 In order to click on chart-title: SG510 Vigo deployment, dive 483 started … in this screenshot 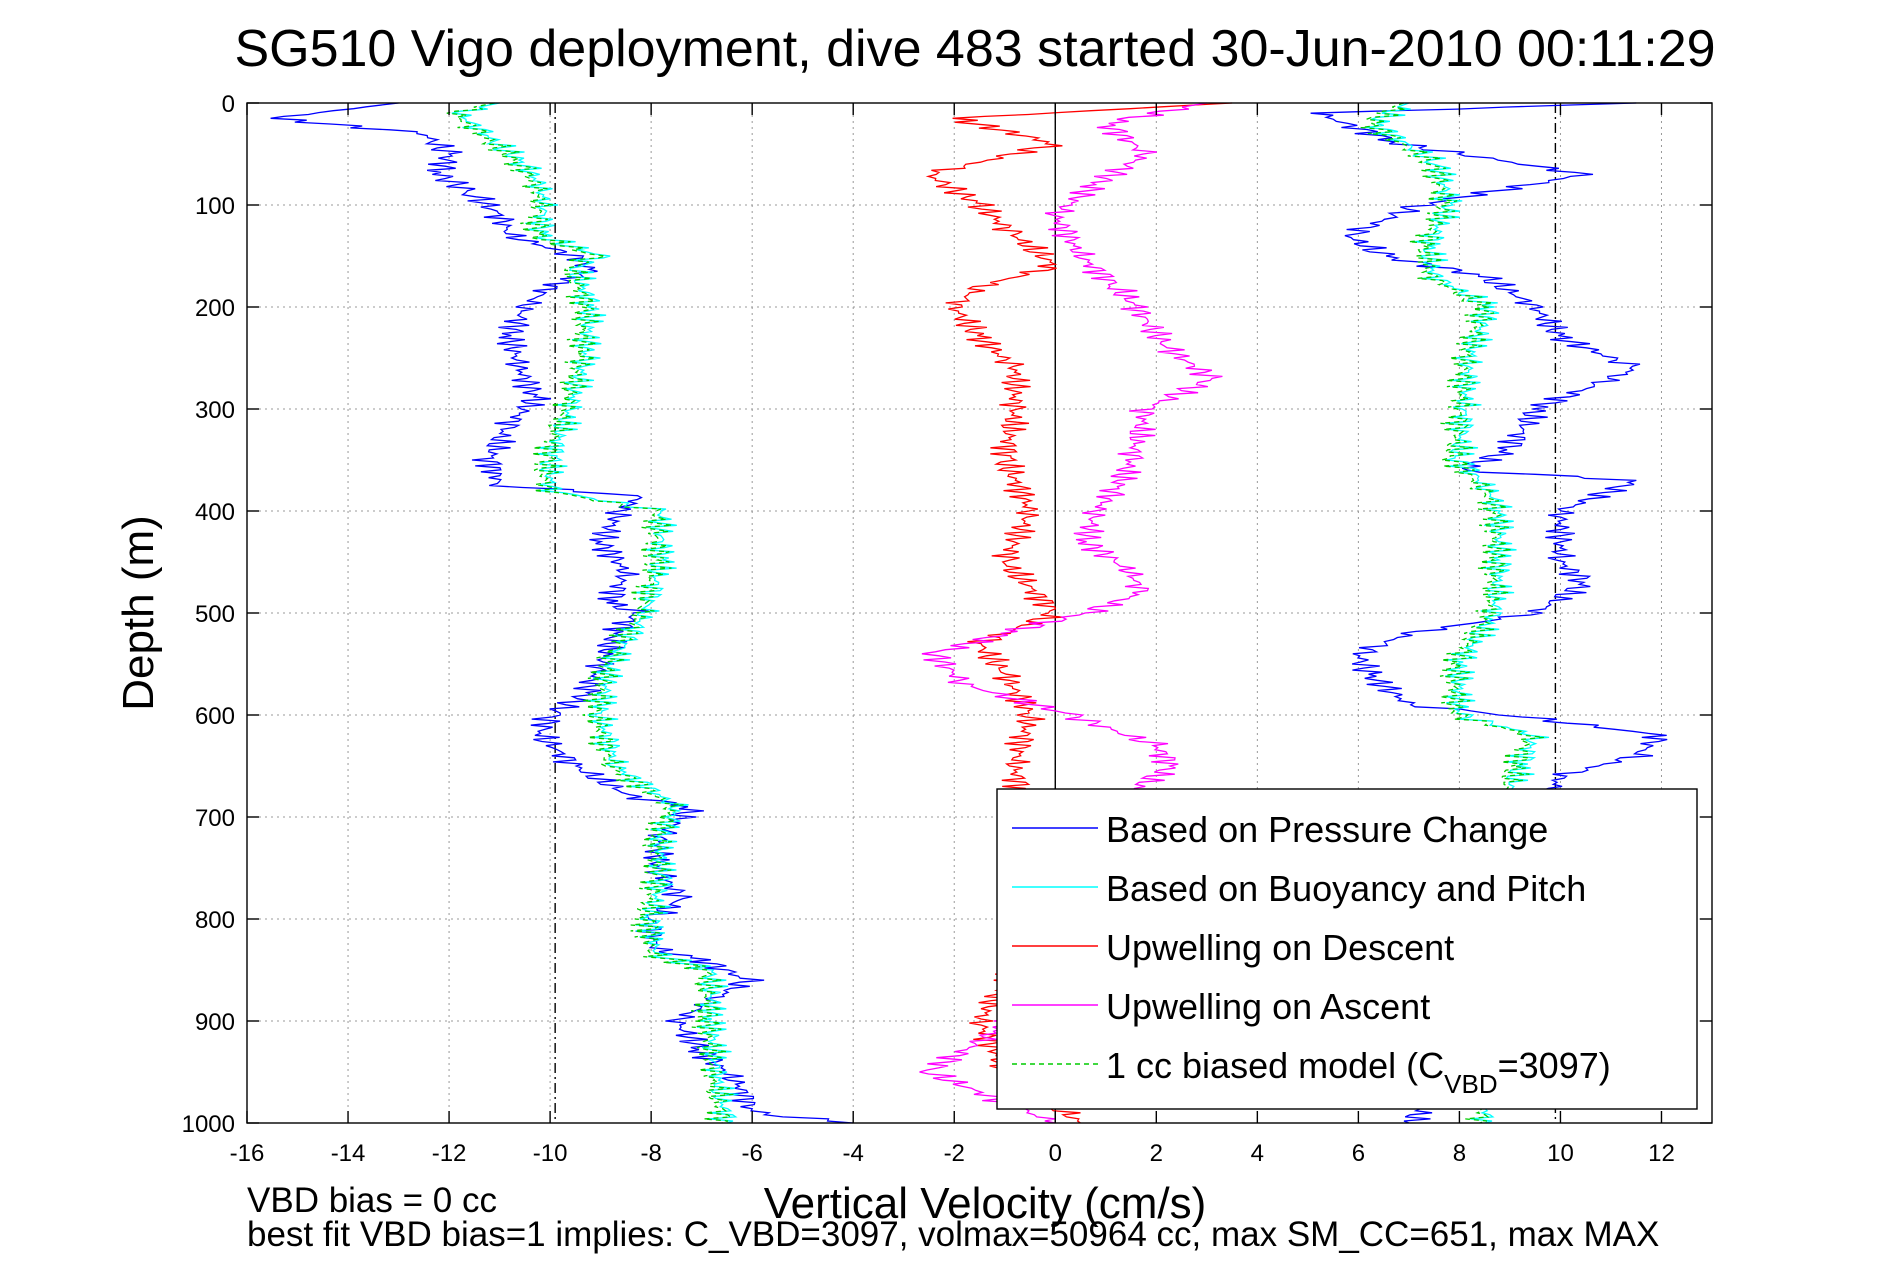, I will do `click(974, 49)`.